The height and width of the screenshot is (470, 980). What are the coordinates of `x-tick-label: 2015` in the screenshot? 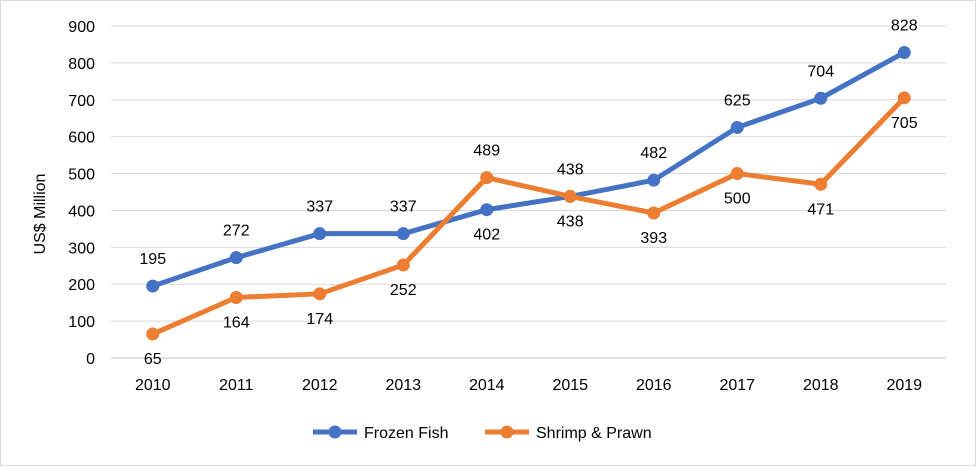 It's located at (570, 385).